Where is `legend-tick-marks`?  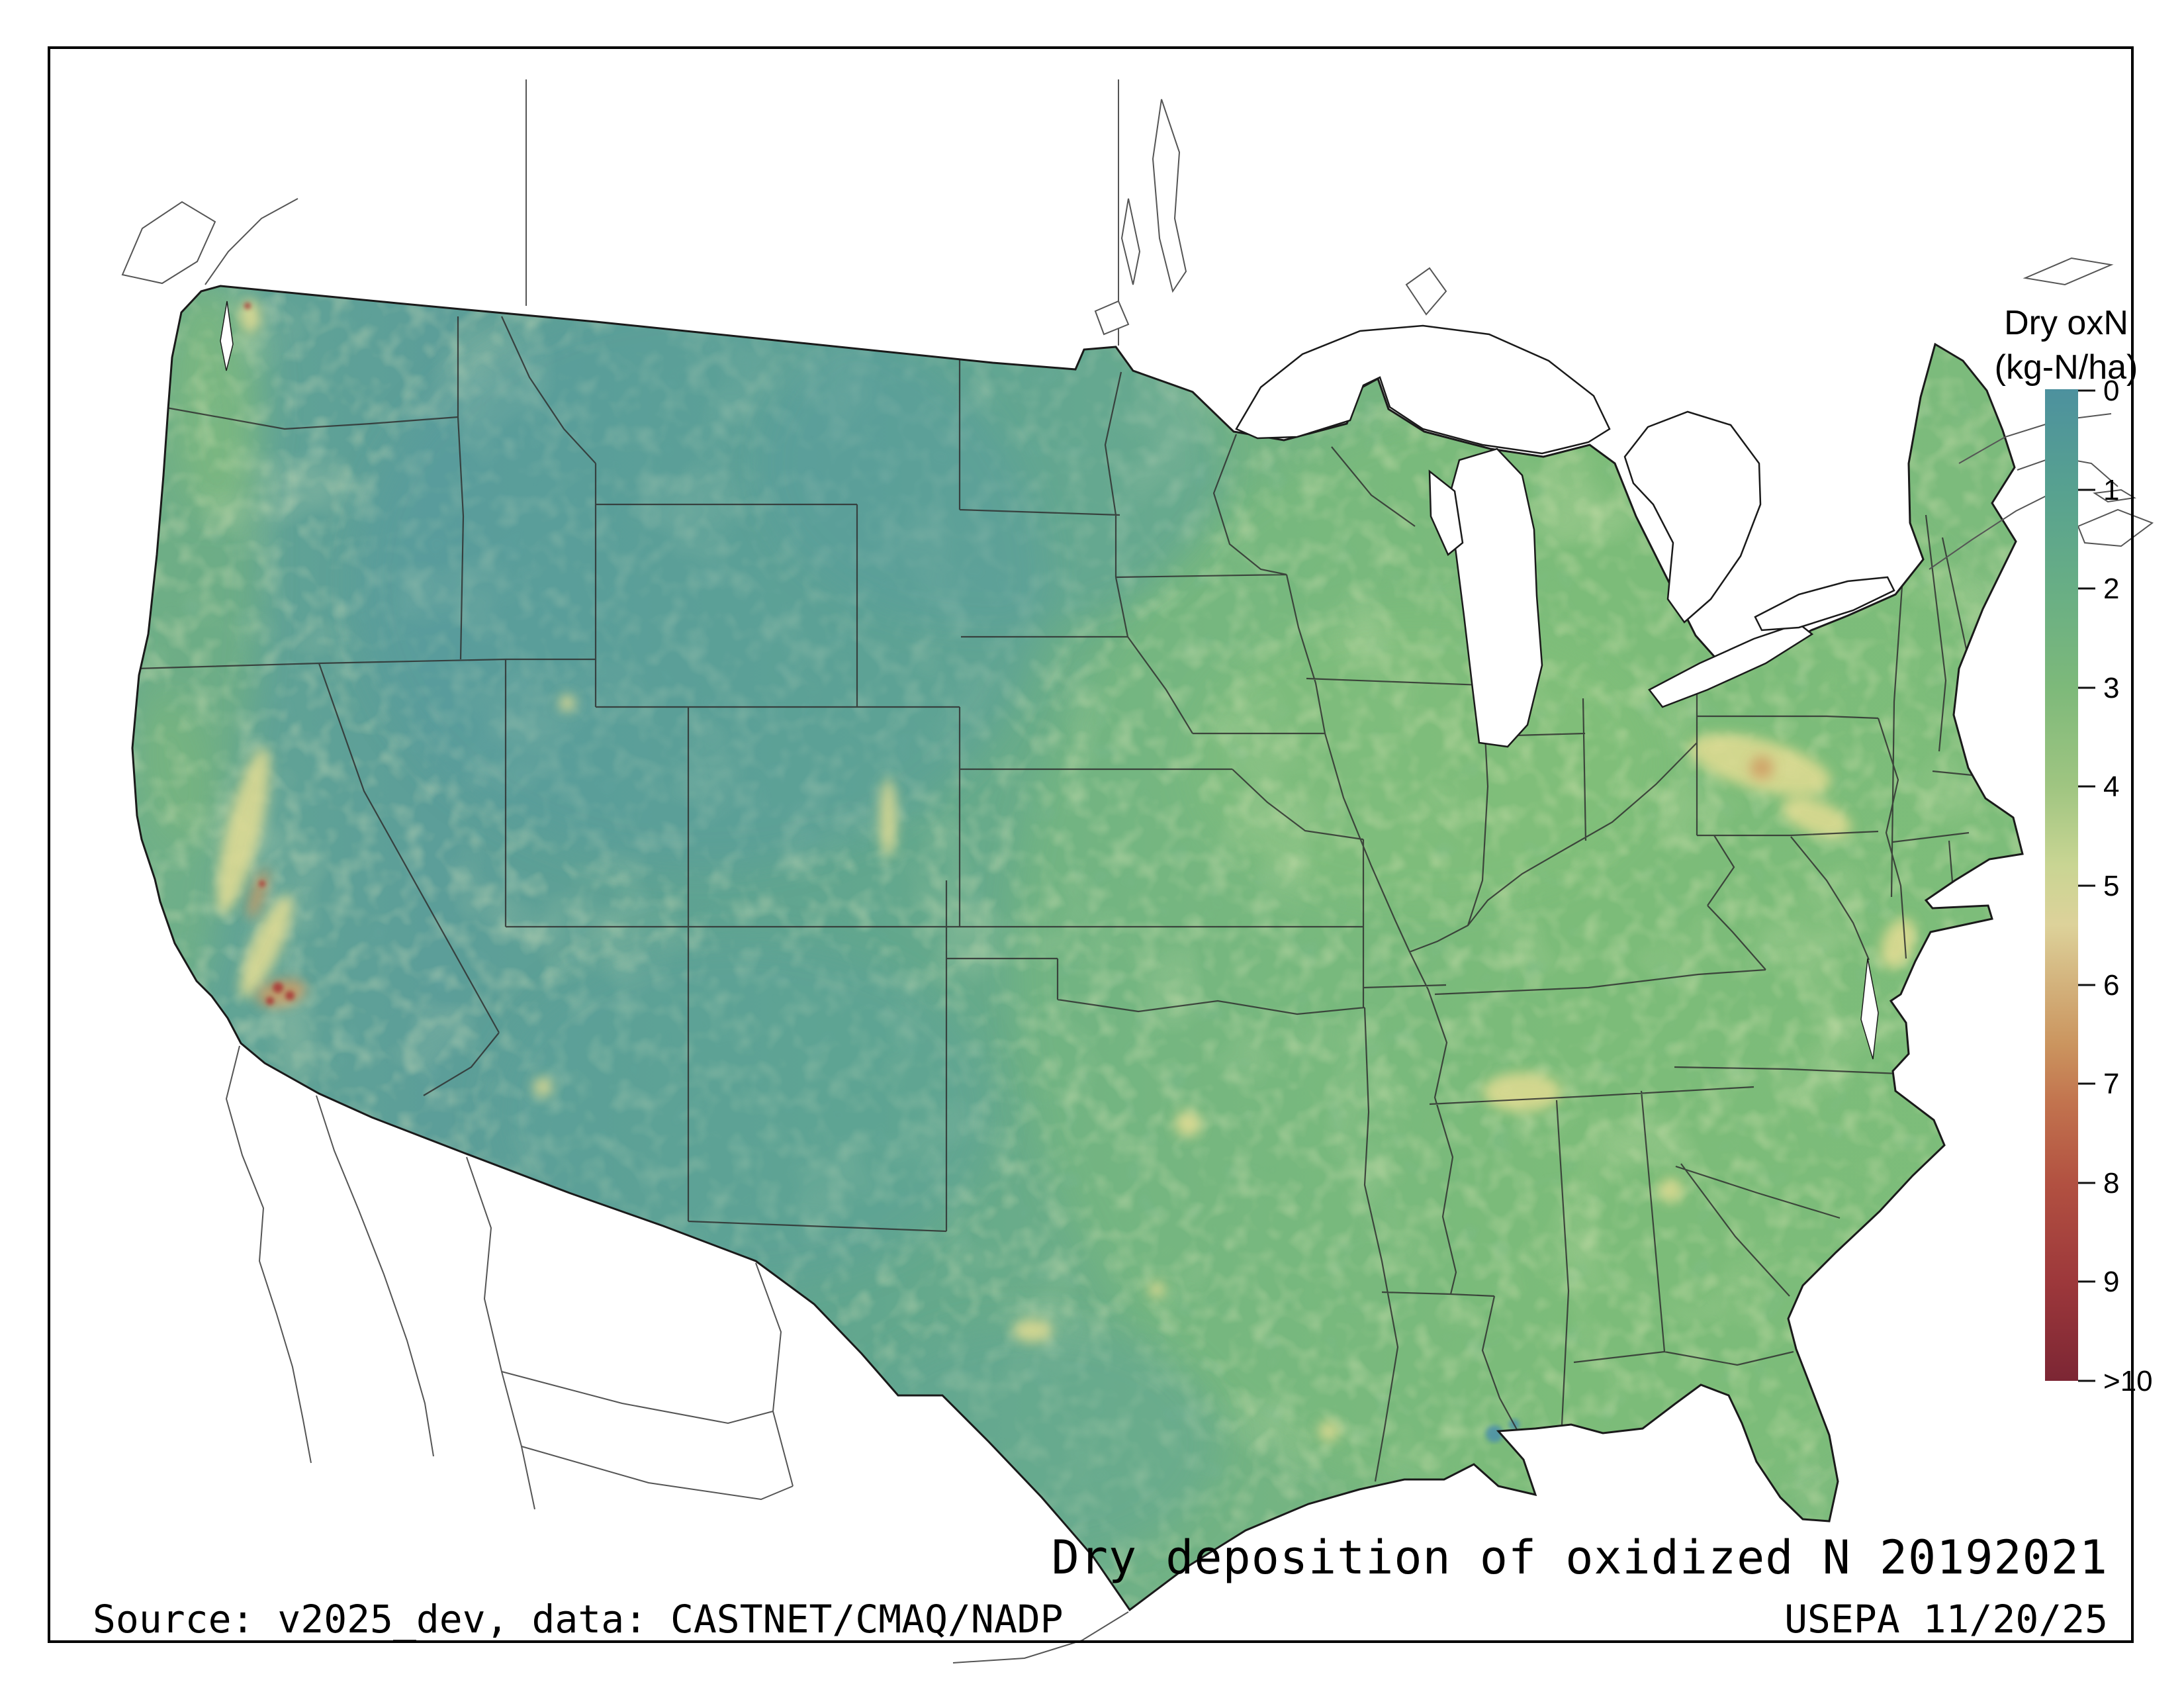 legend-tick-marks is located at coordinates (2086, 885).